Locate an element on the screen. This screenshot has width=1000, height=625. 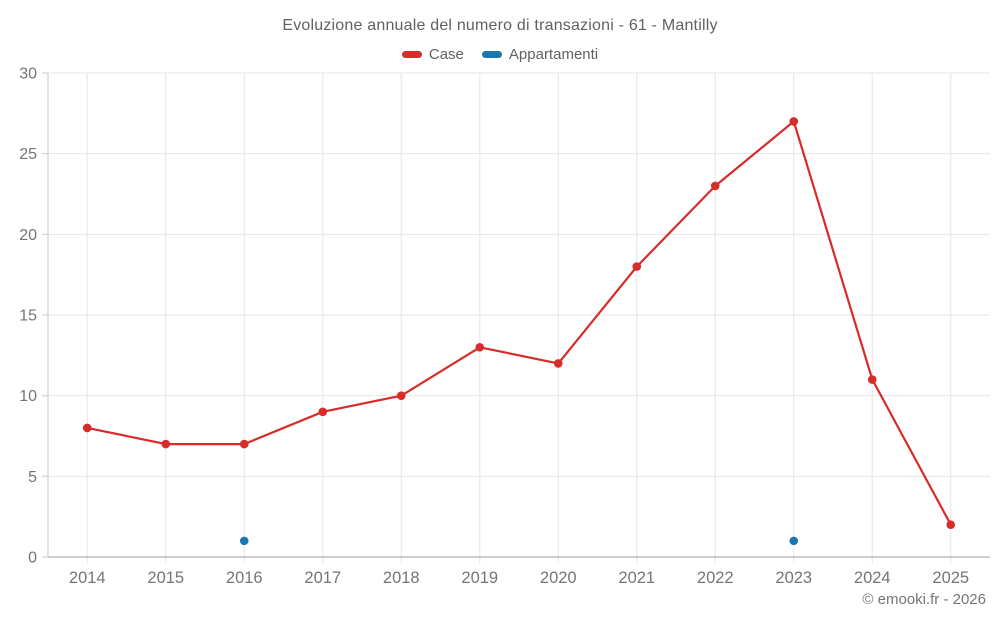
point-case-2023 is located at coordinates (794, 121).